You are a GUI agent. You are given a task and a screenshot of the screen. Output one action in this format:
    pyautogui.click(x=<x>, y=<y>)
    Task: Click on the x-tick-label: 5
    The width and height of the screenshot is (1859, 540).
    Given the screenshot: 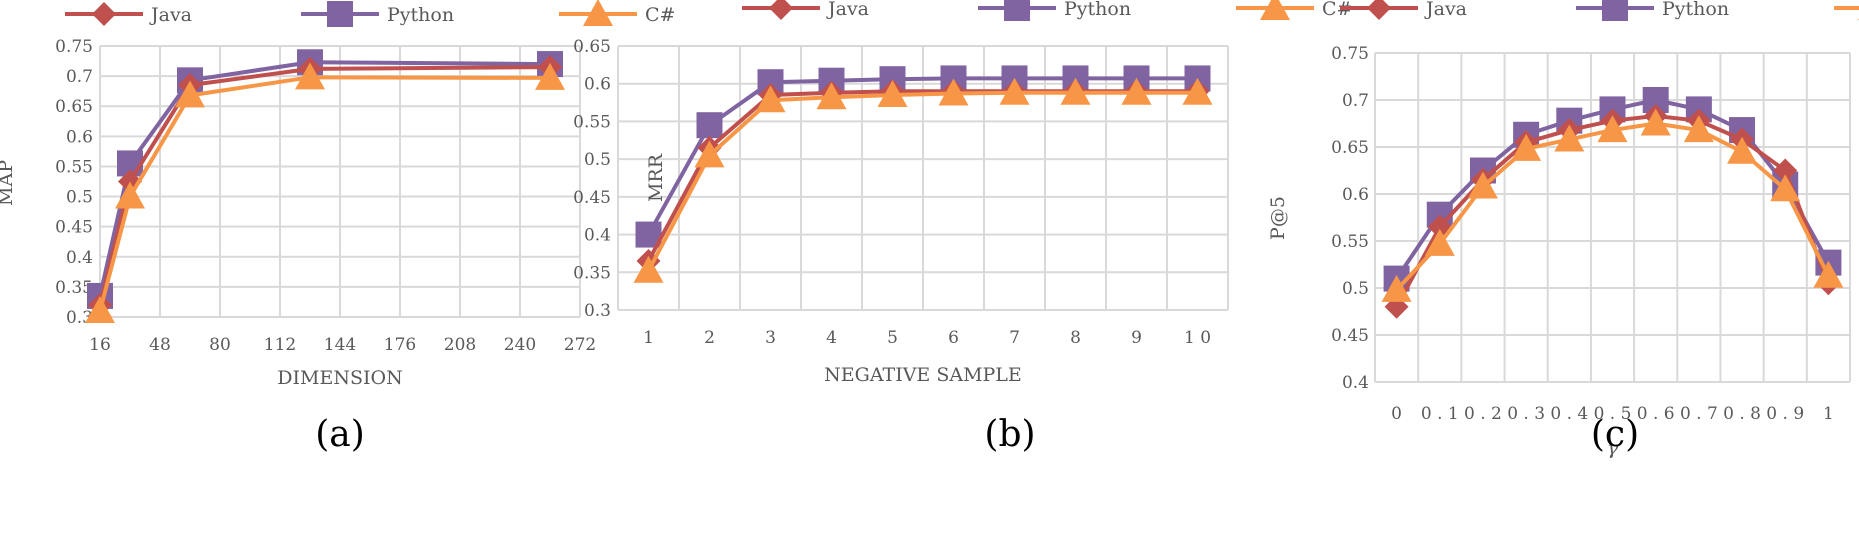 What is the action you would take?
    pyautogui.click(x=892, y=338)
    